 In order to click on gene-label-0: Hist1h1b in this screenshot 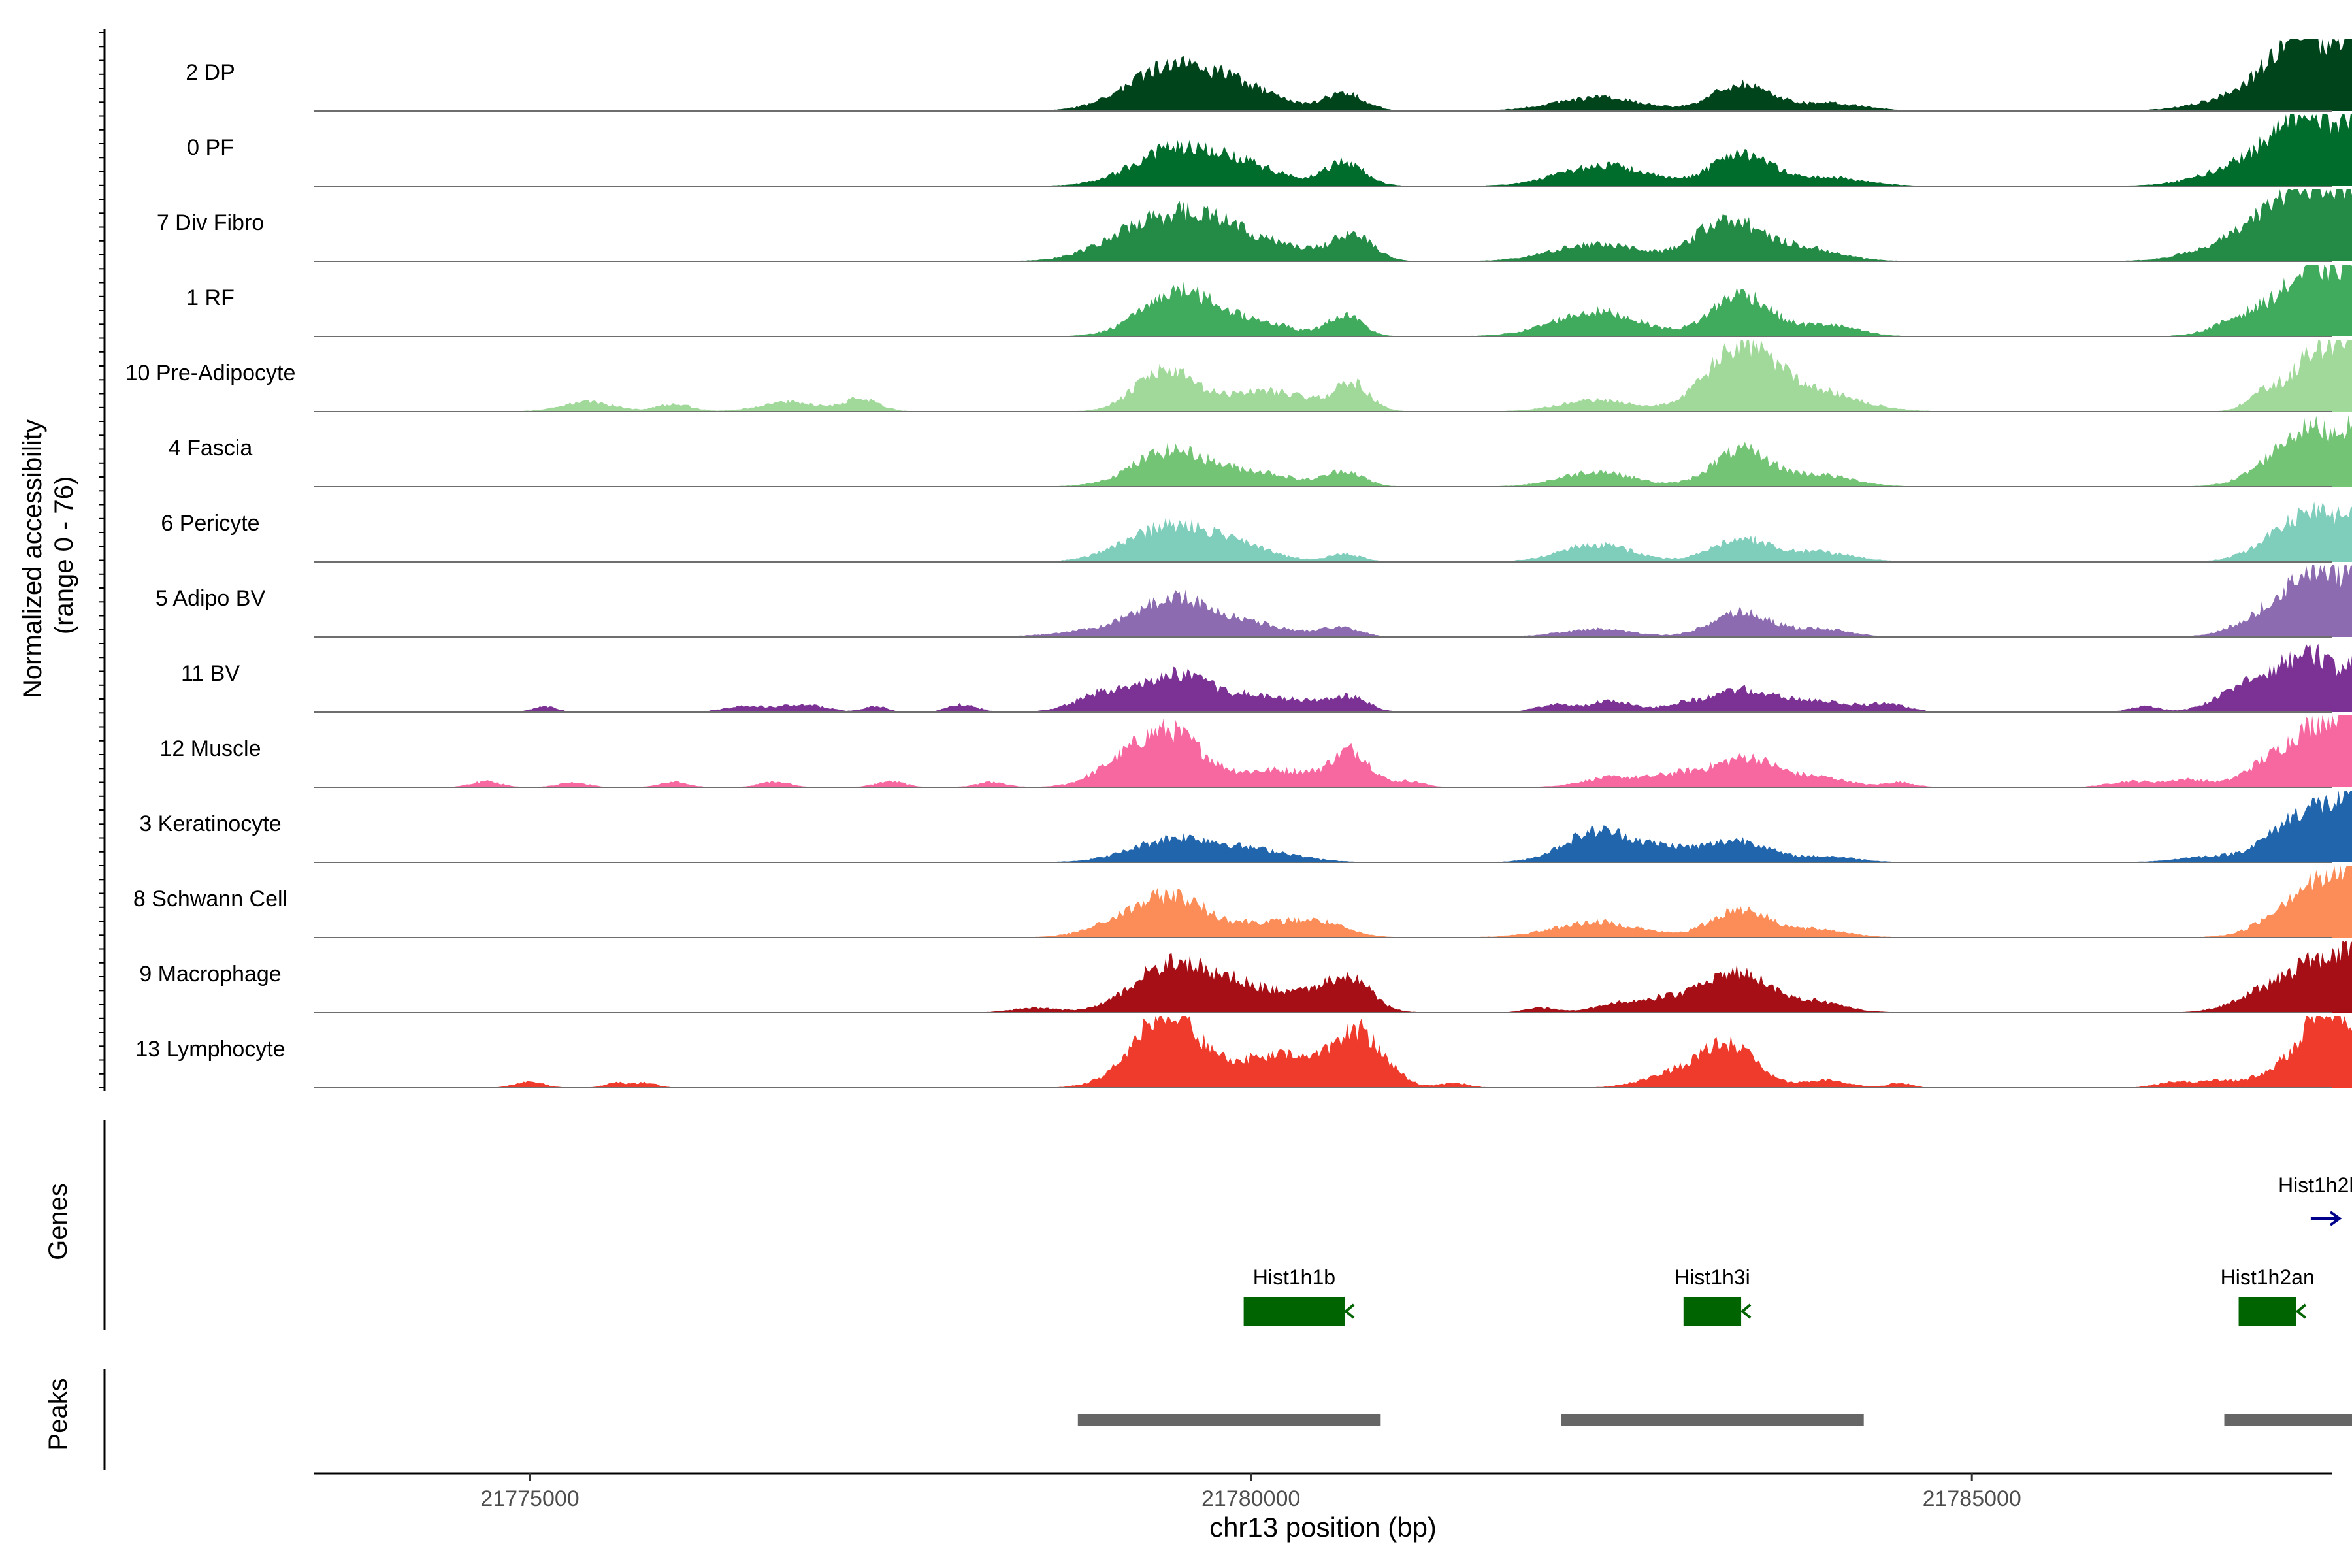, I will do `click(1294, 1277)`.